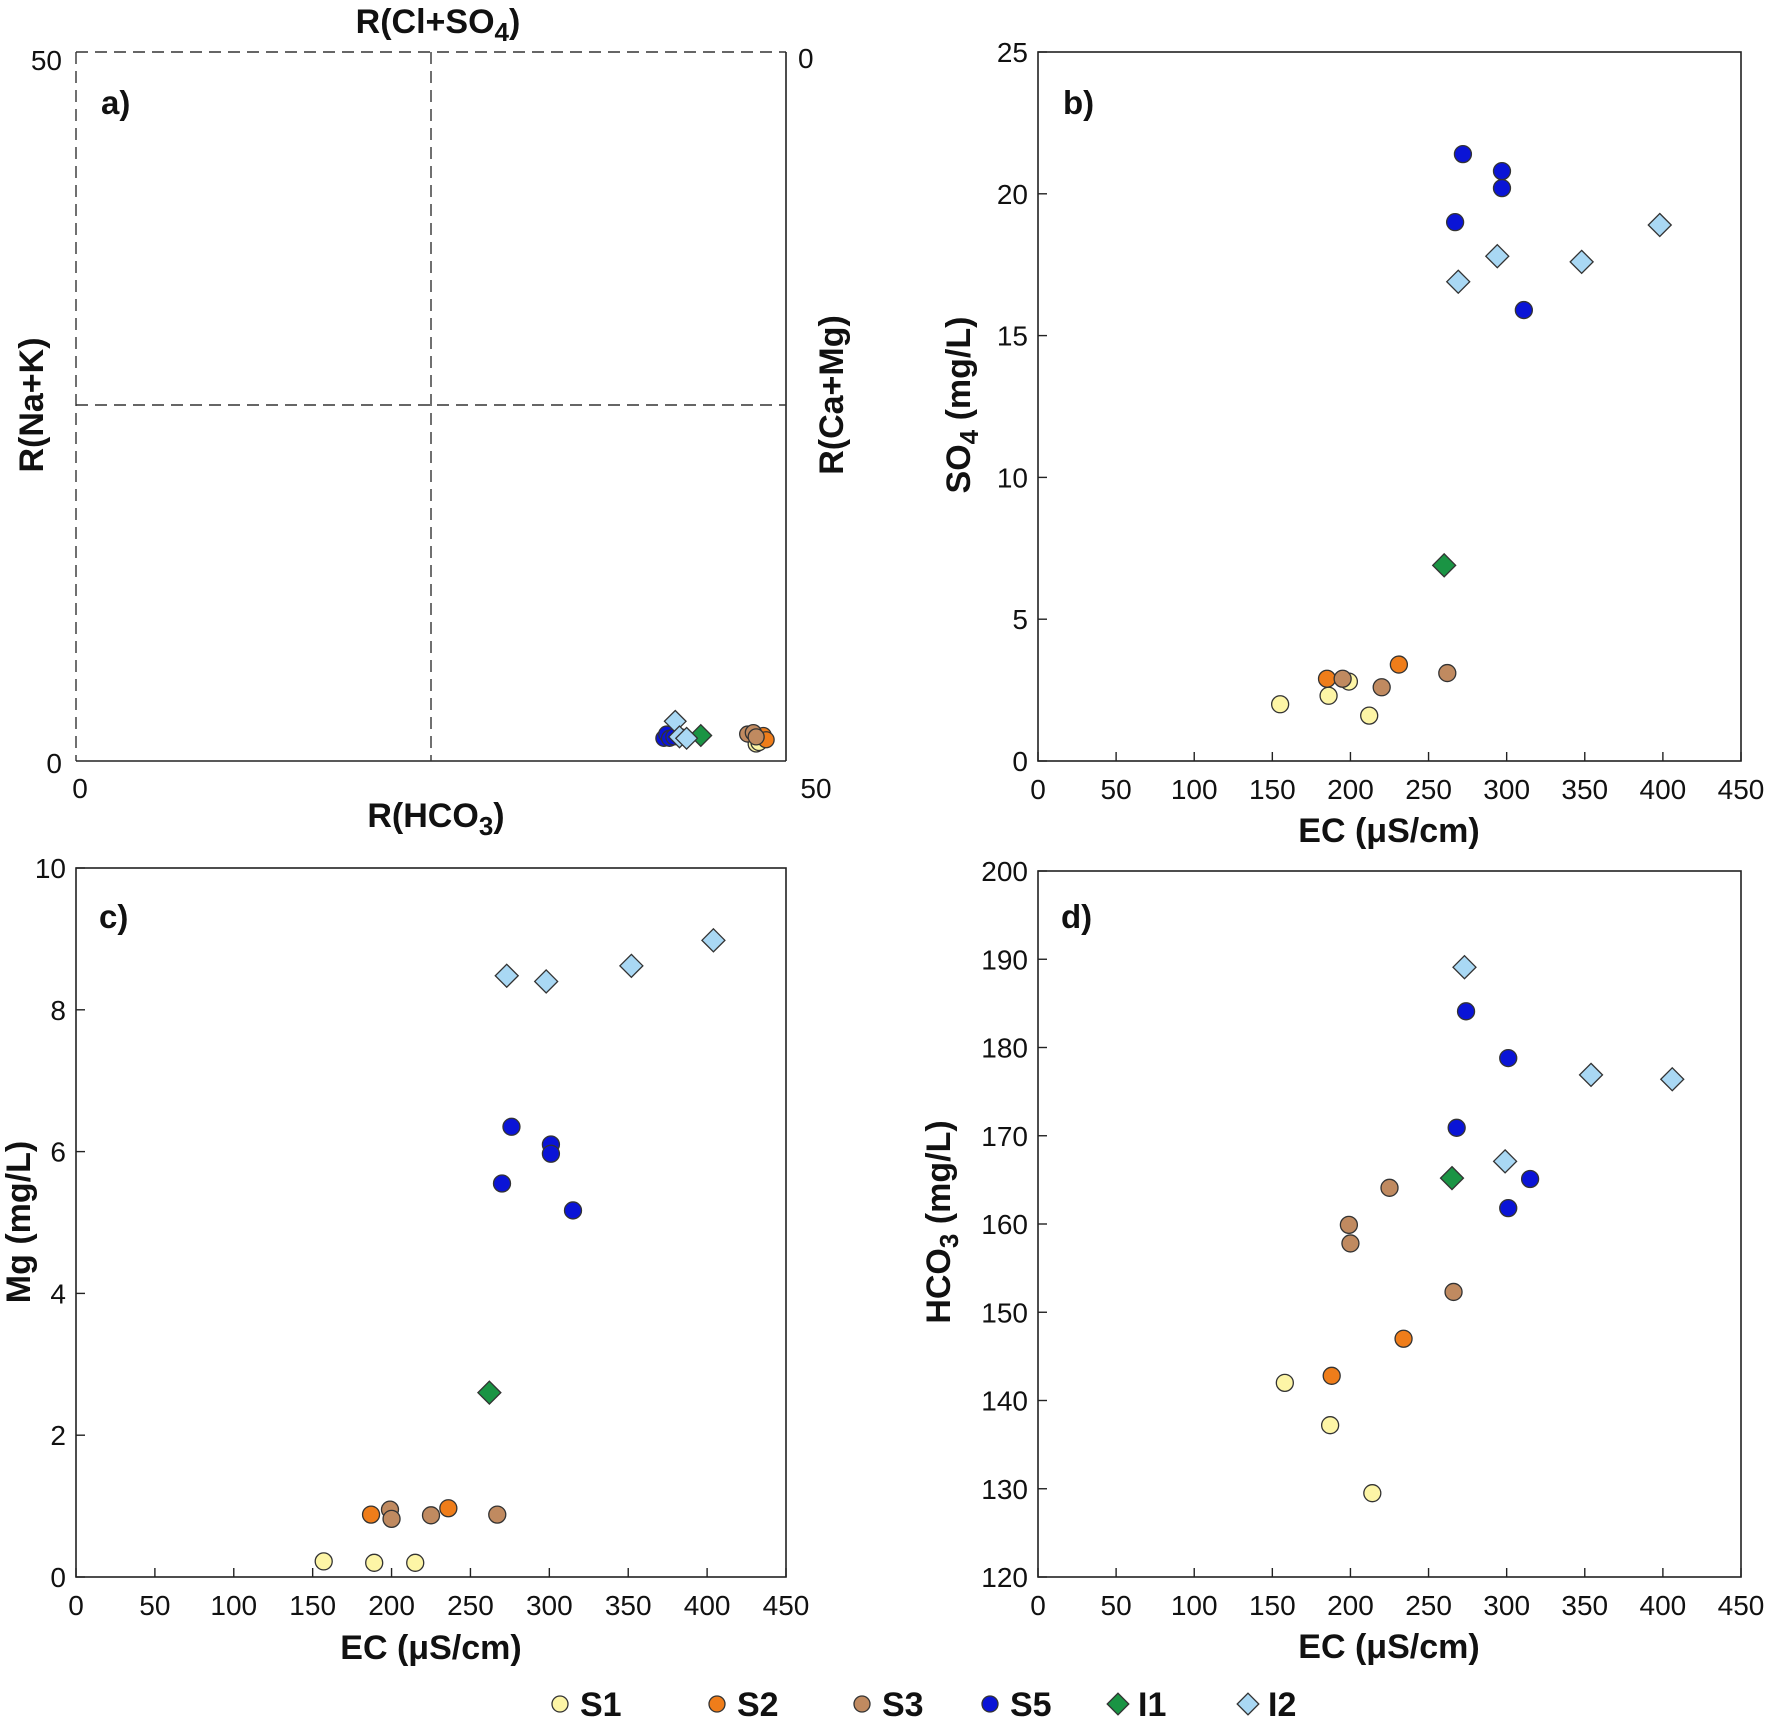 Image resolution: width=1776 pixels, height=1723 pixels. Describe the element at coordinates (448, 1508) in the screenshot. I see `panel-c-point-s2` at that location.